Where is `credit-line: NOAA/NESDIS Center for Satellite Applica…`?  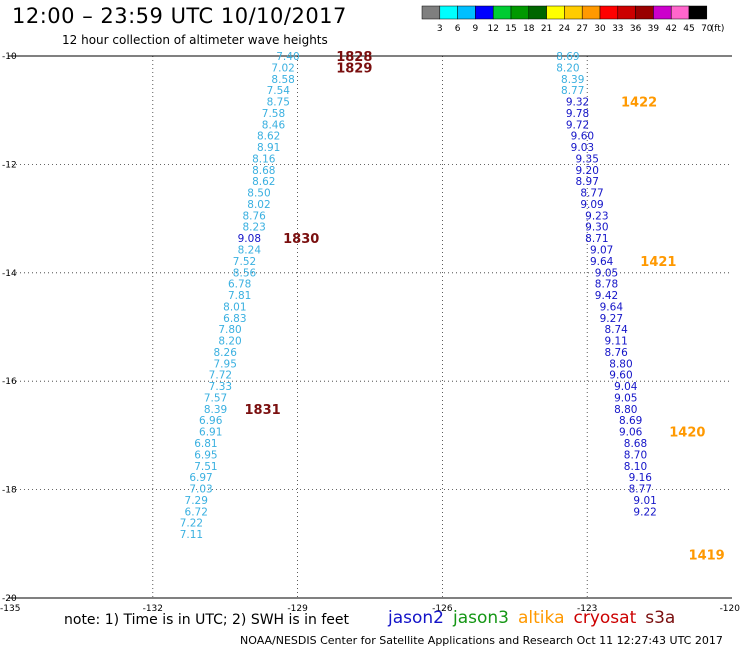
credit-line: NOAA/NESDIS Center for Satellite Applica… is located at coordinates (481, 640).